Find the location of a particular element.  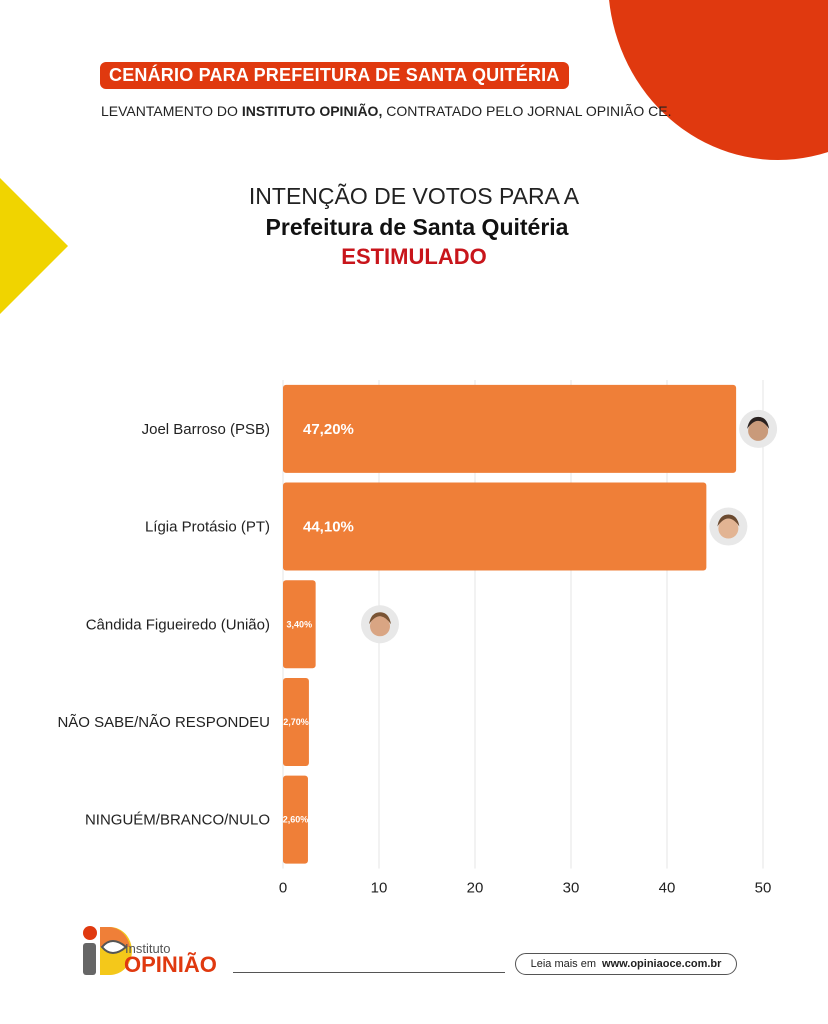

website-url: www.opiniaoce.com.br is located at coordinates (662, 964).